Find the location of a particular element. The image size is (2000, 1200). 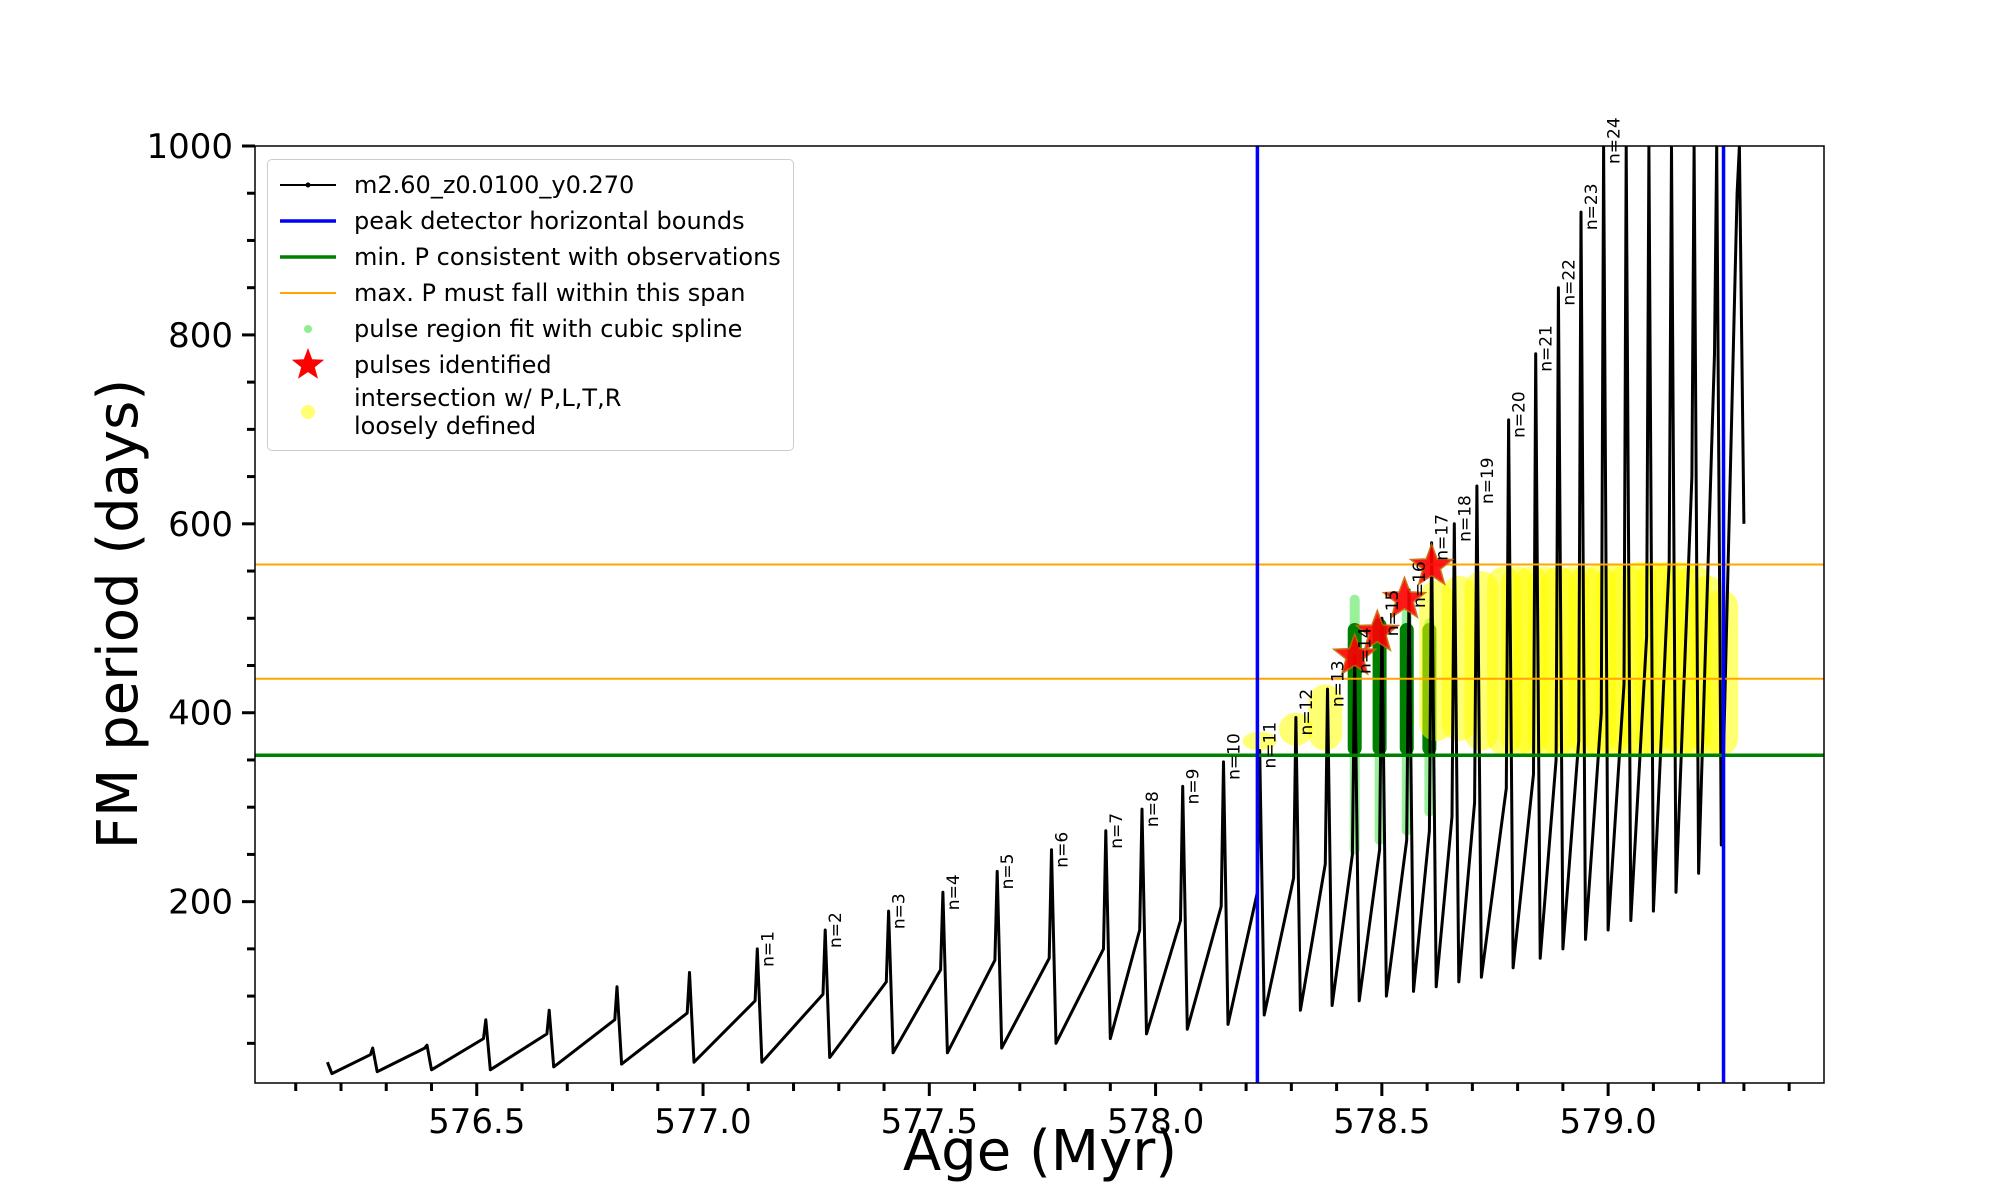

x-tick-label: 579.0 is located at coordinates (1607, 1122).